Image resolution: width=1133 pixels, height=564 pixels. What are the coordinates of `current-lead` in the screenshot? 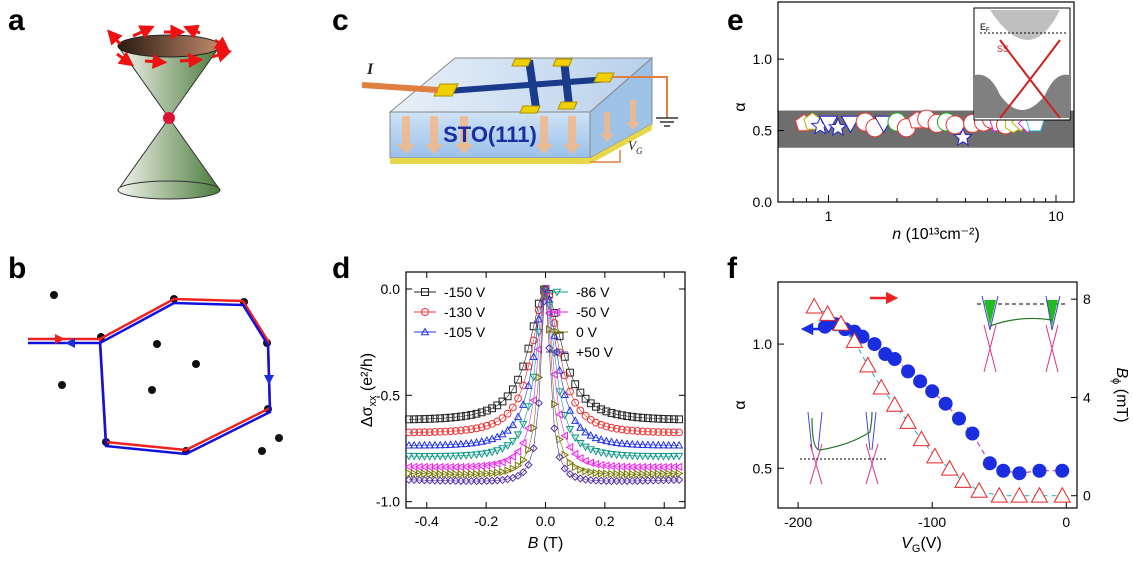 It's located at (400, 87).